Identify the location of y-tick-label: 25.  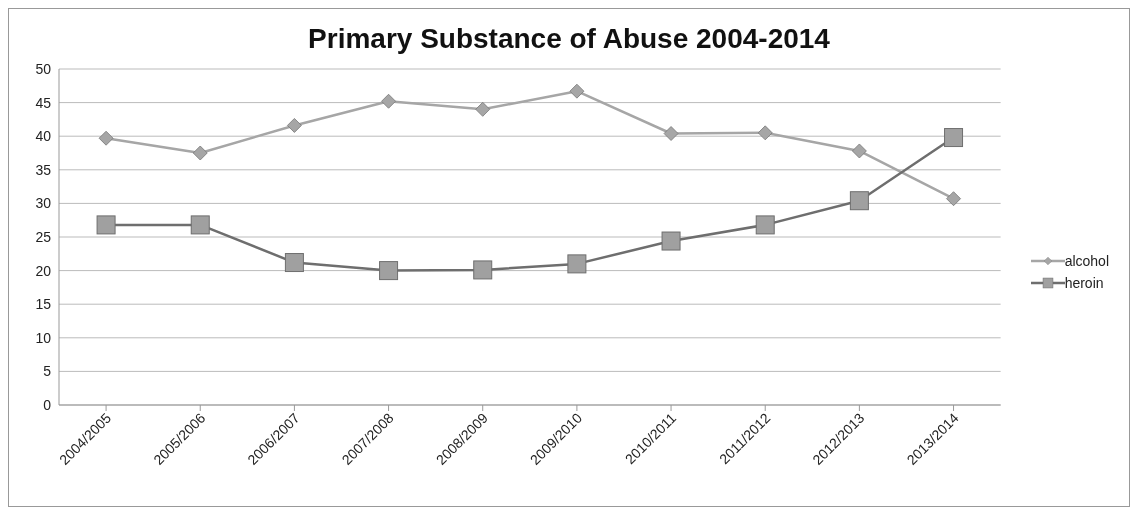
(43, 236).